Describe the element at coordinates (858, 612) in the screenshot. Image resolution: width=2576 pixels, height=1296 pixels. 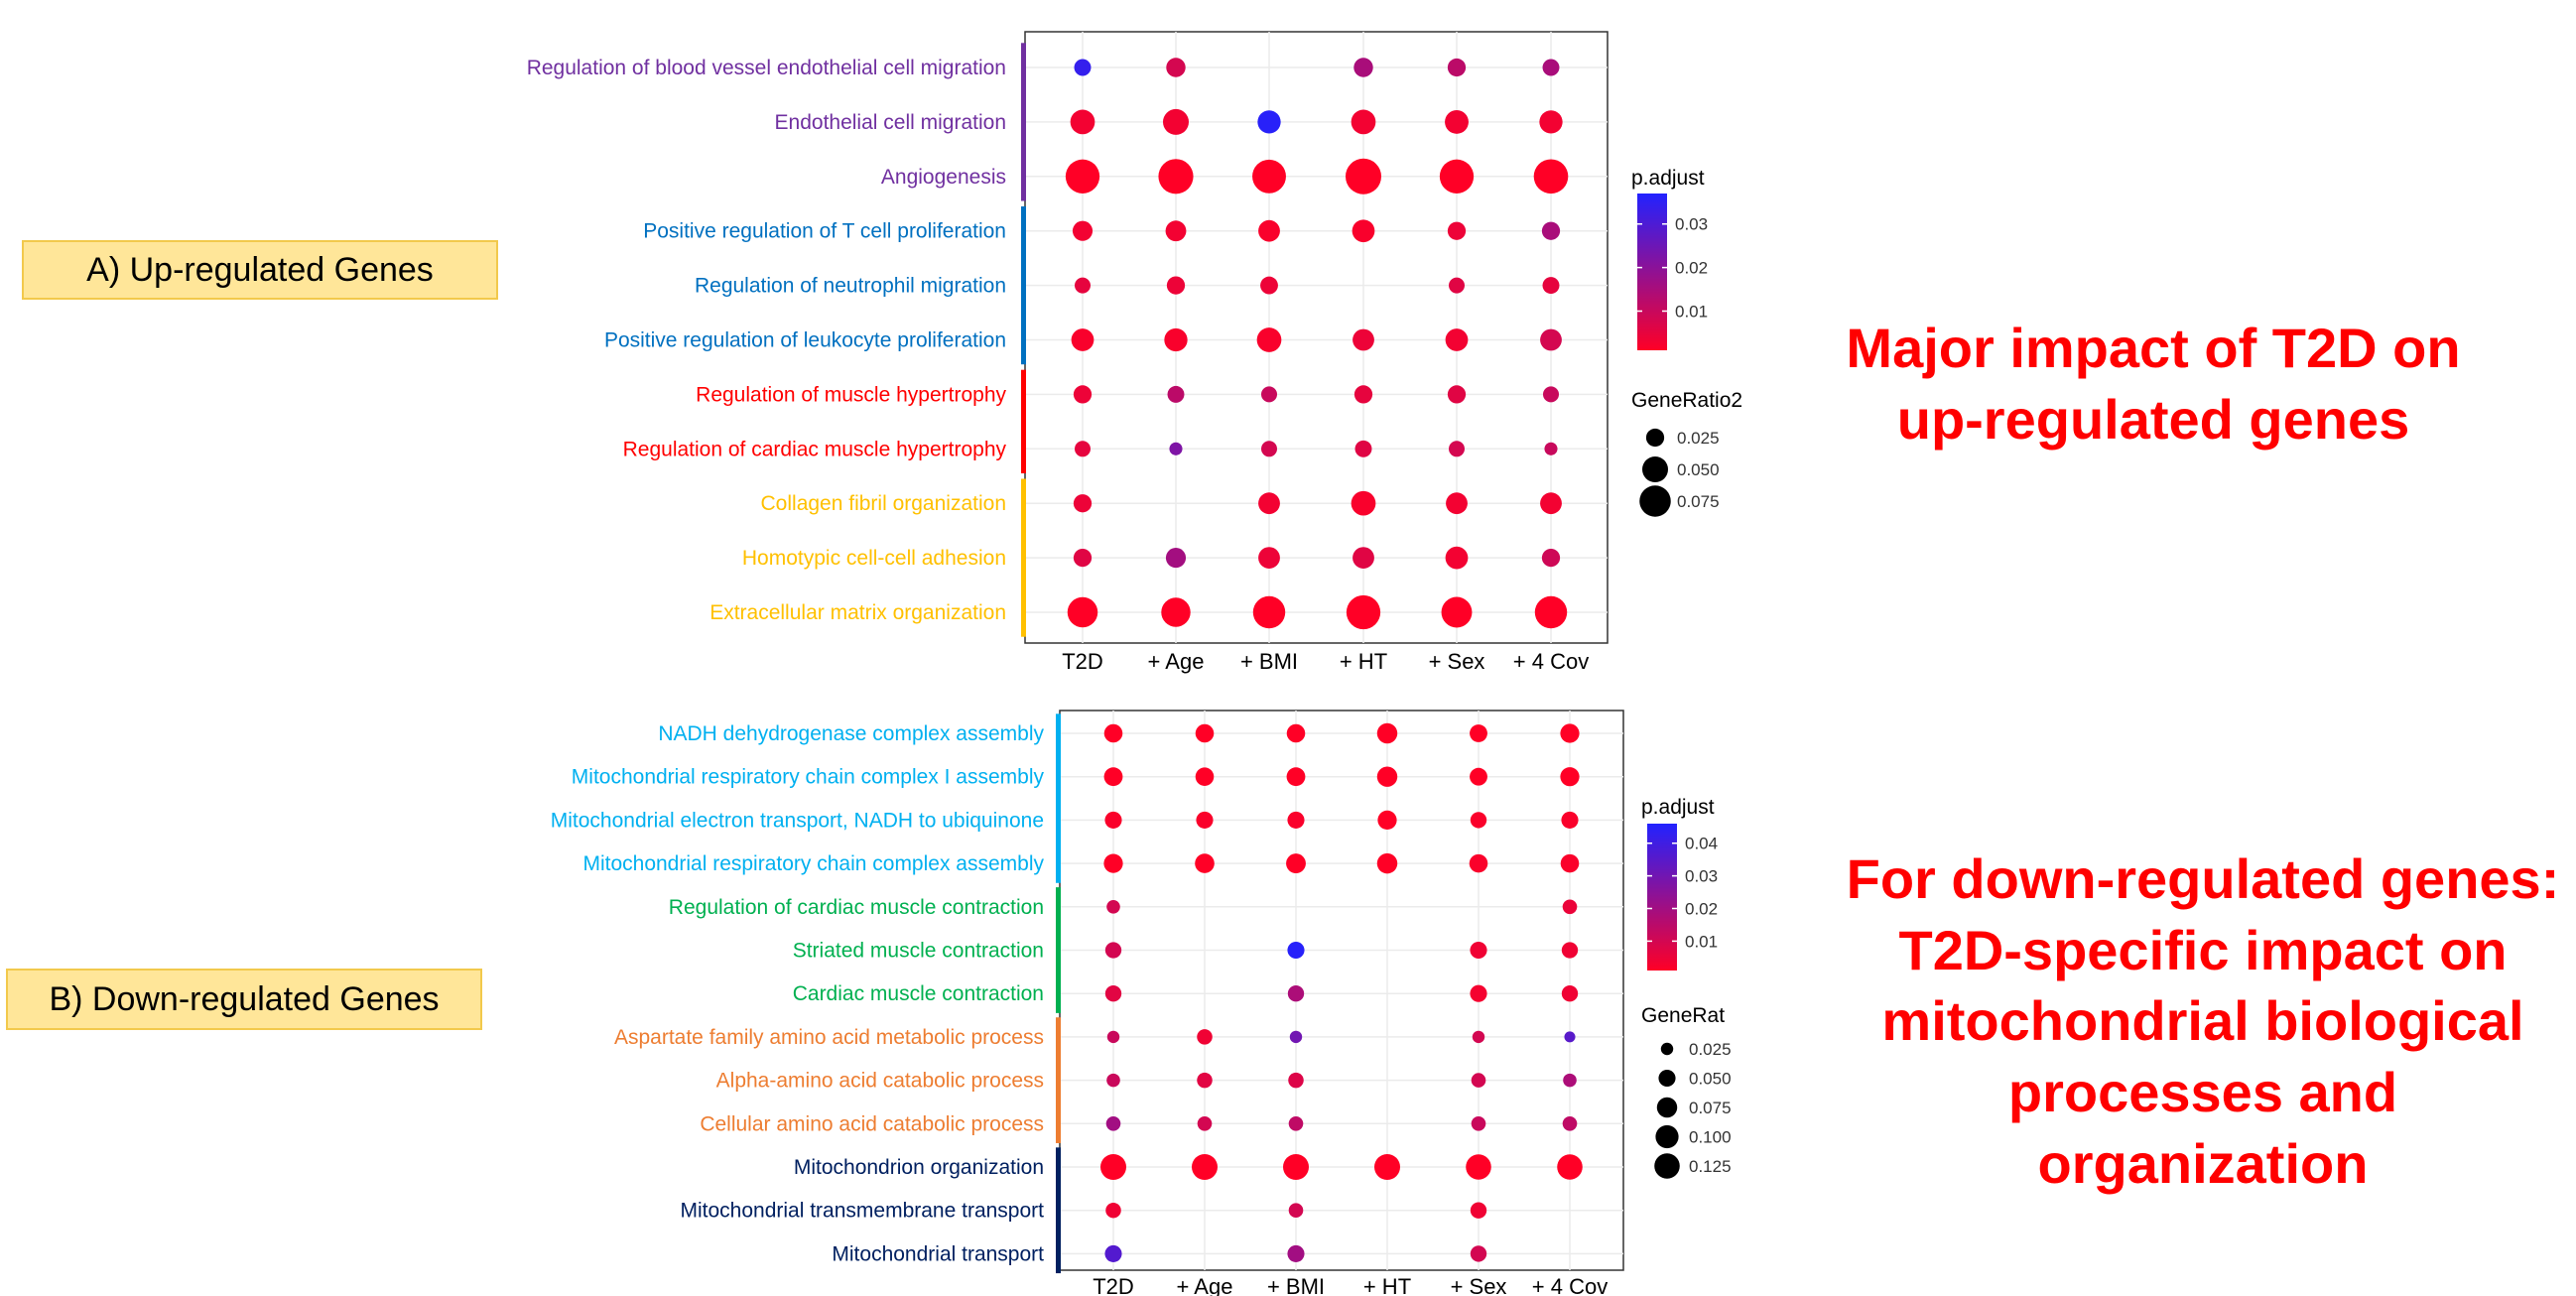
I see `term-label: Extracellular matrix organization` at that location.